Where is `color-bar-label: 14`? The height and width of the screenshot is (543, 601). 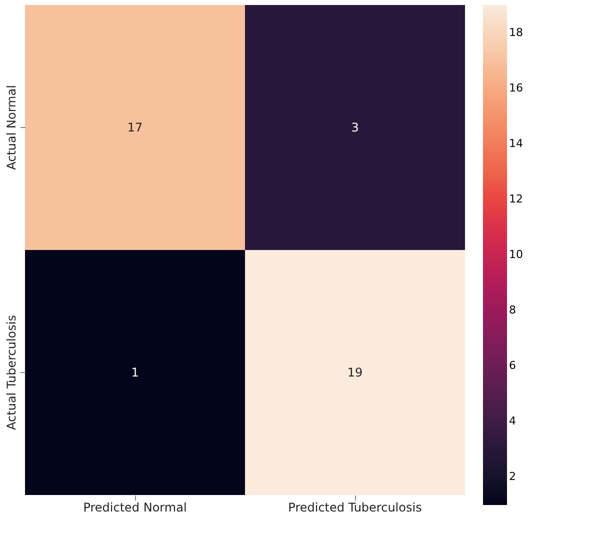 color-bar-label: 14 is located at coordinates (516, 143).